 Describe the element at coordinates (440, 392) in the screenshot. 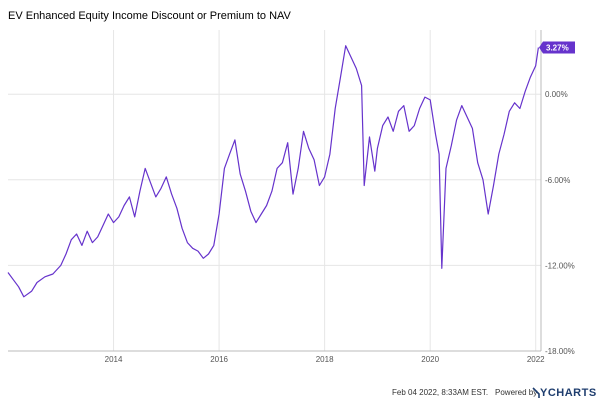

I see `footer-timestamp: Feb 04 2022, 8:33AM EST.` at that location.